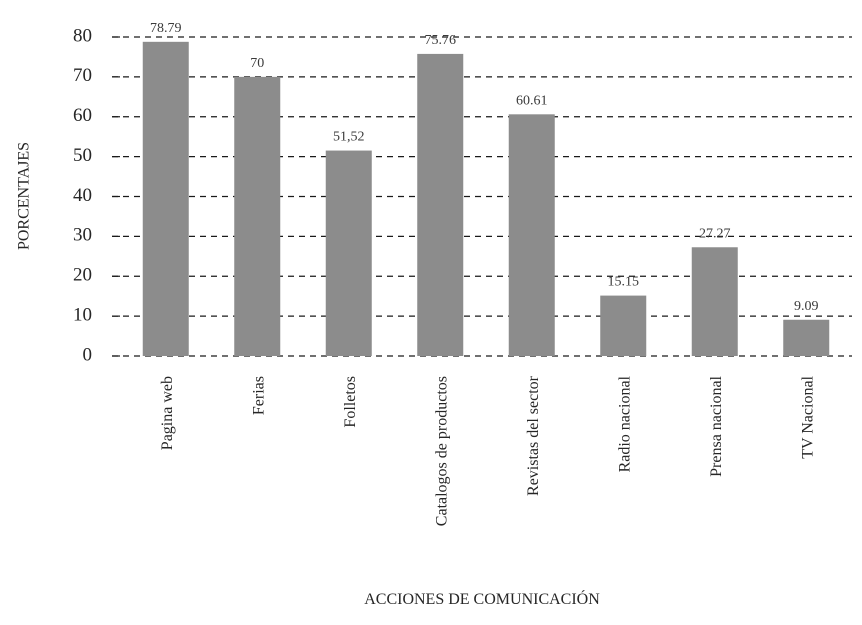 The width and height of the screenshot is (862, 625). Describe the element at coordinates (350, 402) in the screenshot. I see `x-tick-label: Folletos` at that location.